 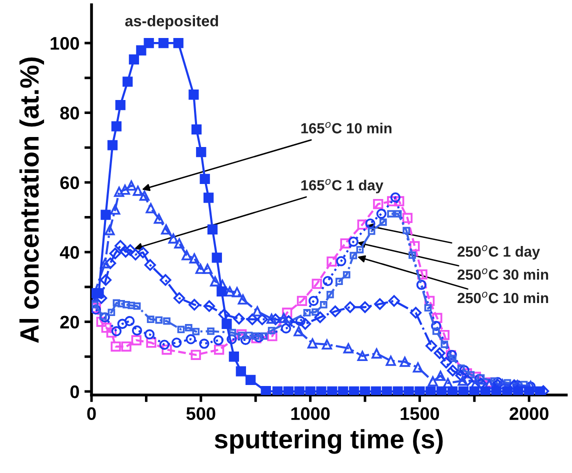 I want to click on y-tick-label: 100, so click(x=64, y=43).